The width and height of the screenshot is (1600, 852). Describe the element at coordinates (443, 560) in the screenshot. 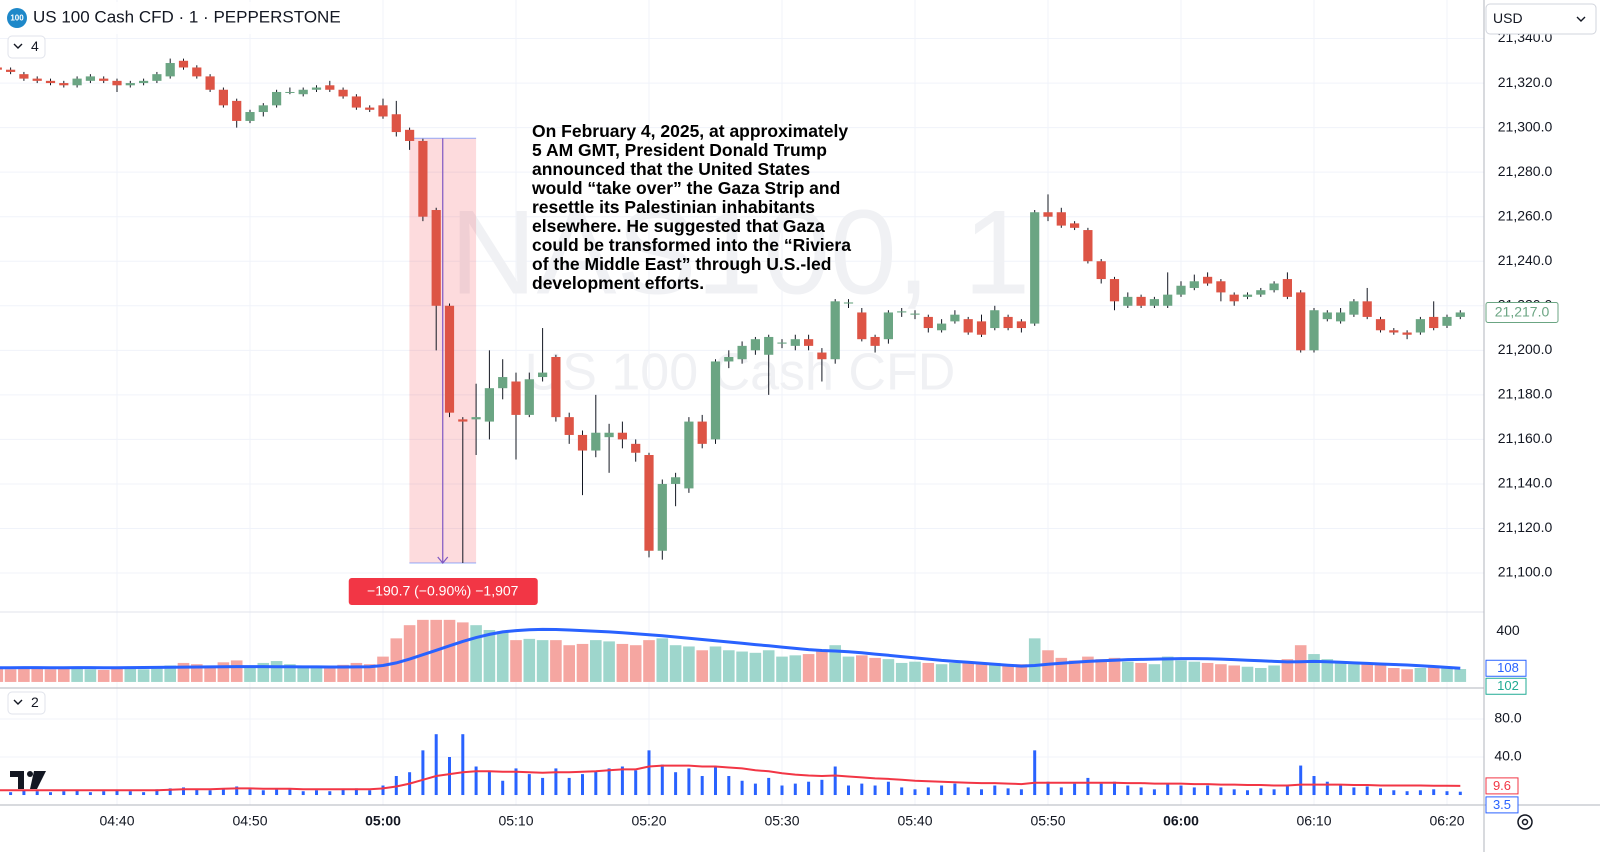

I see `measure-arrowhead` at that location.